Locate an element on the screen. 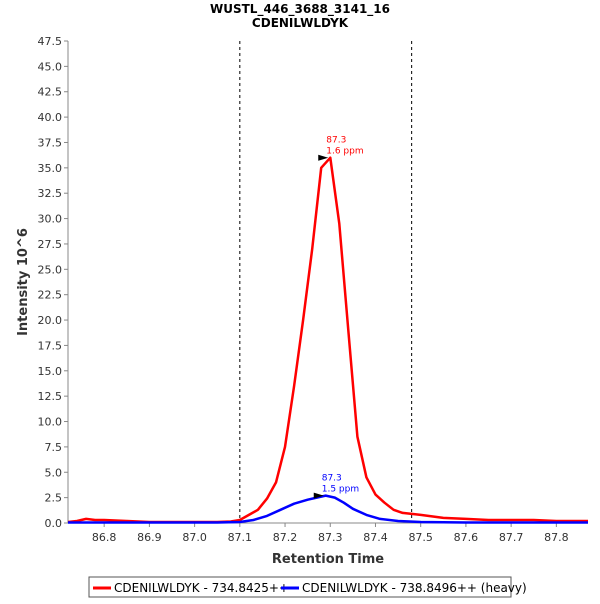 This screenshot has height=604, width=600. y-tick-label-12: 30.0 is located at coordinates (50, 219).